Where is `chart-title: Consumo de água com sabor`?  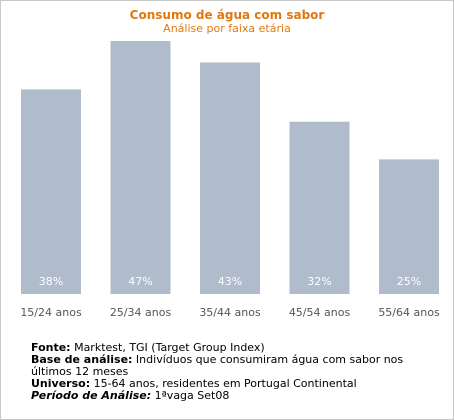 chart-title: Consumo de água com sabor is located at coordinates (227, 15).